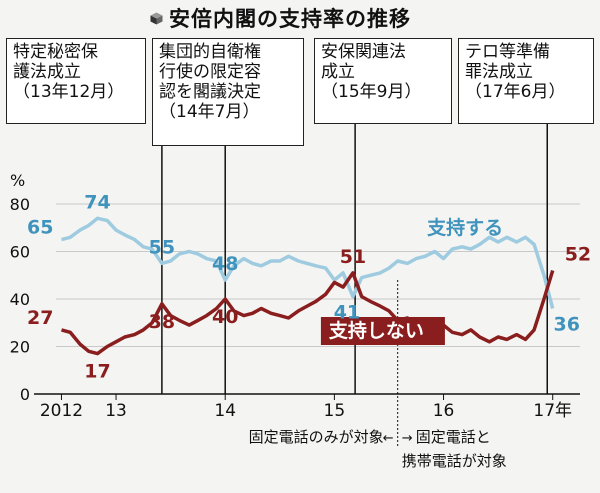  Describe the element at coordinates (515, 92) in the screenshot. I see `event-line: （17年6月）` at that location.